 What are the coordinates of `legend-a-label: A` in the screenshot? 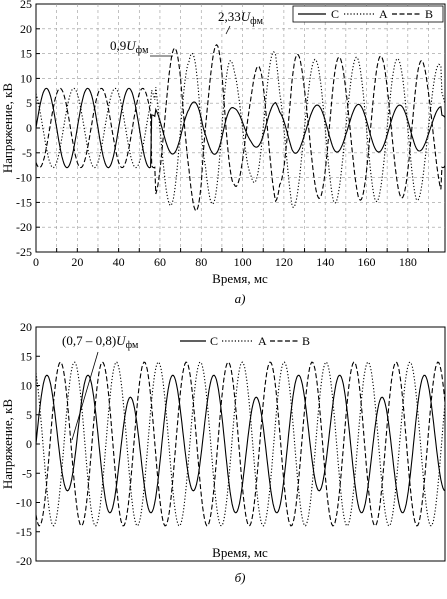 It's located at (383, 14).